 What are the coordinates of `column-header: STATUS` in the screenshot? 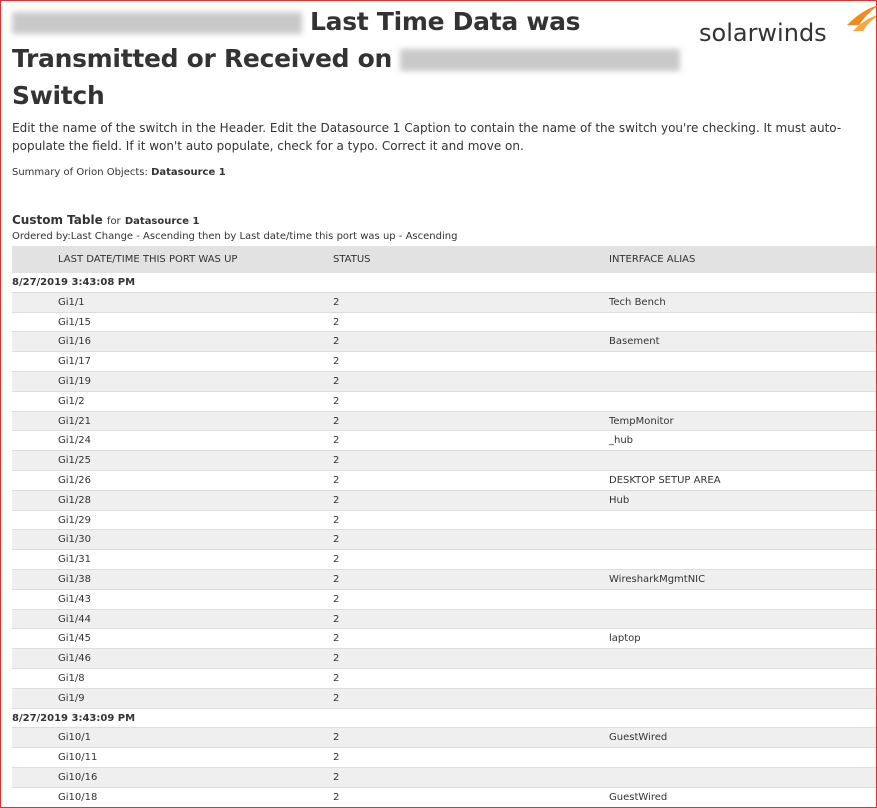 It's located at (352, 259).